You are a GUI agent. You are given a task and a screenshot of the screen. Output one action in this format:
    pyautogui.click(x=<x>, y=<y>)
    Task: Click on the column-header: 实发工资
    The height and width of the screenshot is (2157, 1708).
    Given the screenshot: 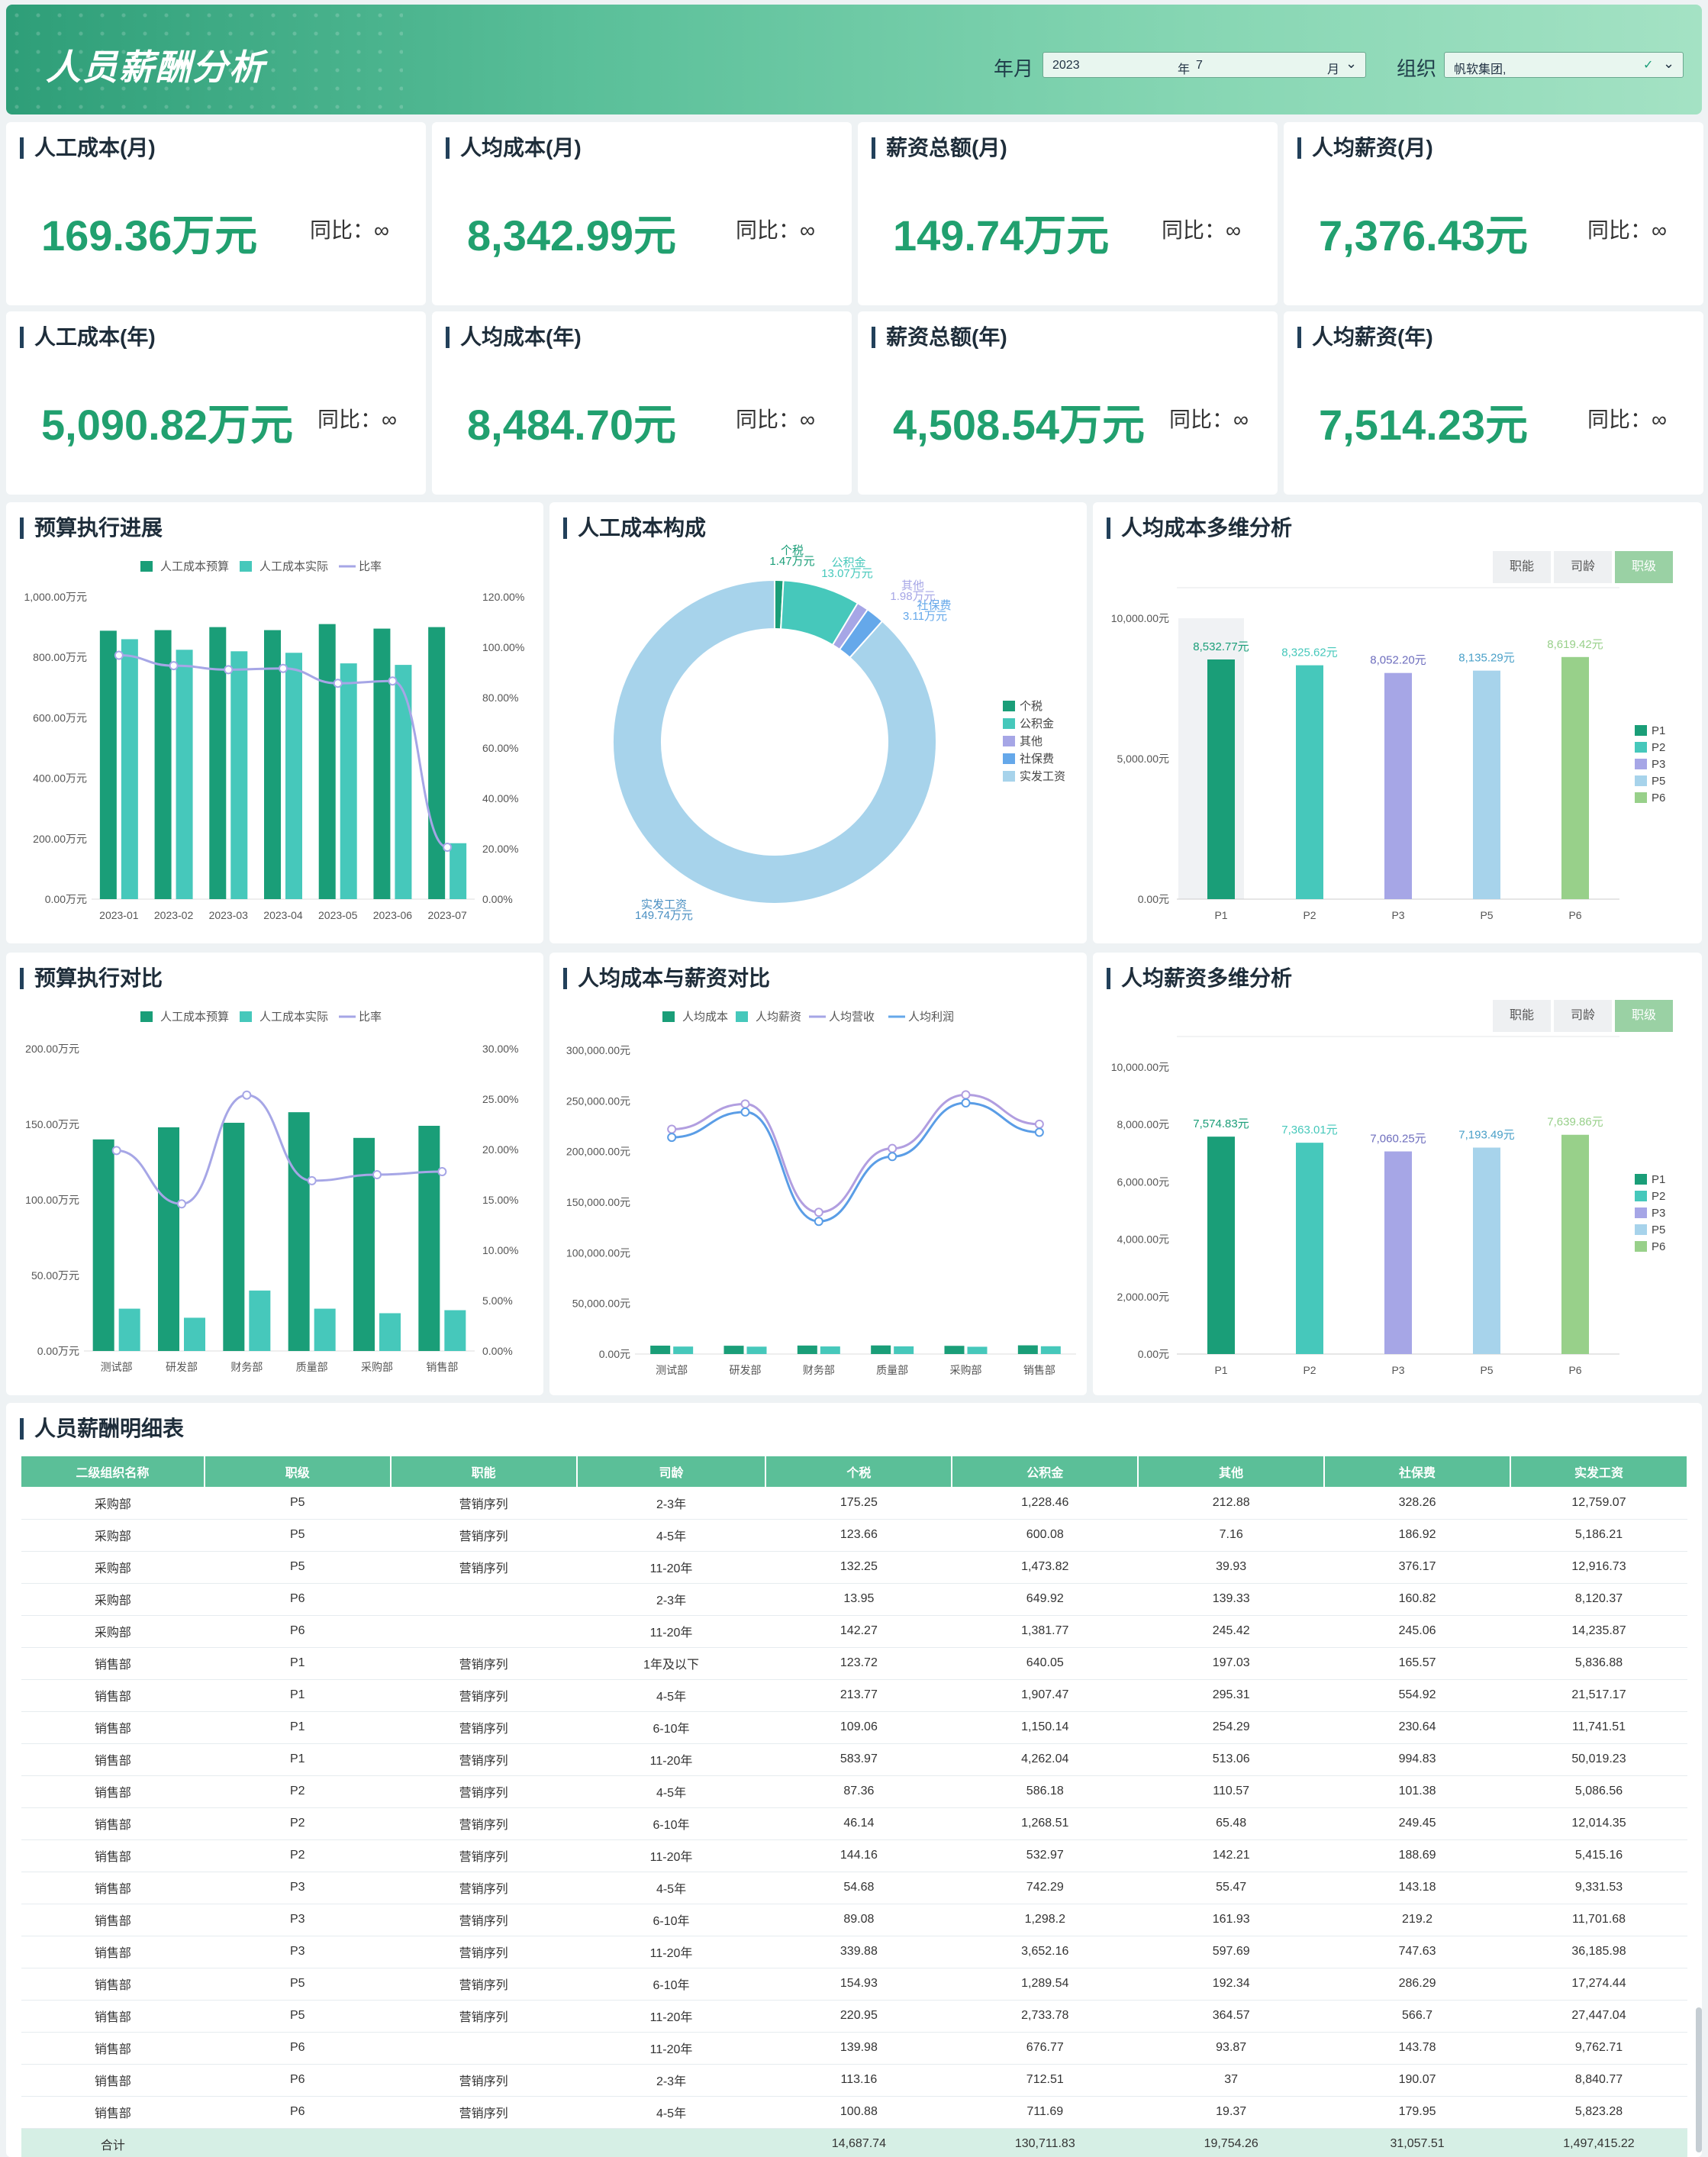 What is the action you would take?
    pyautogui.click(x=1599, y=1471)
    